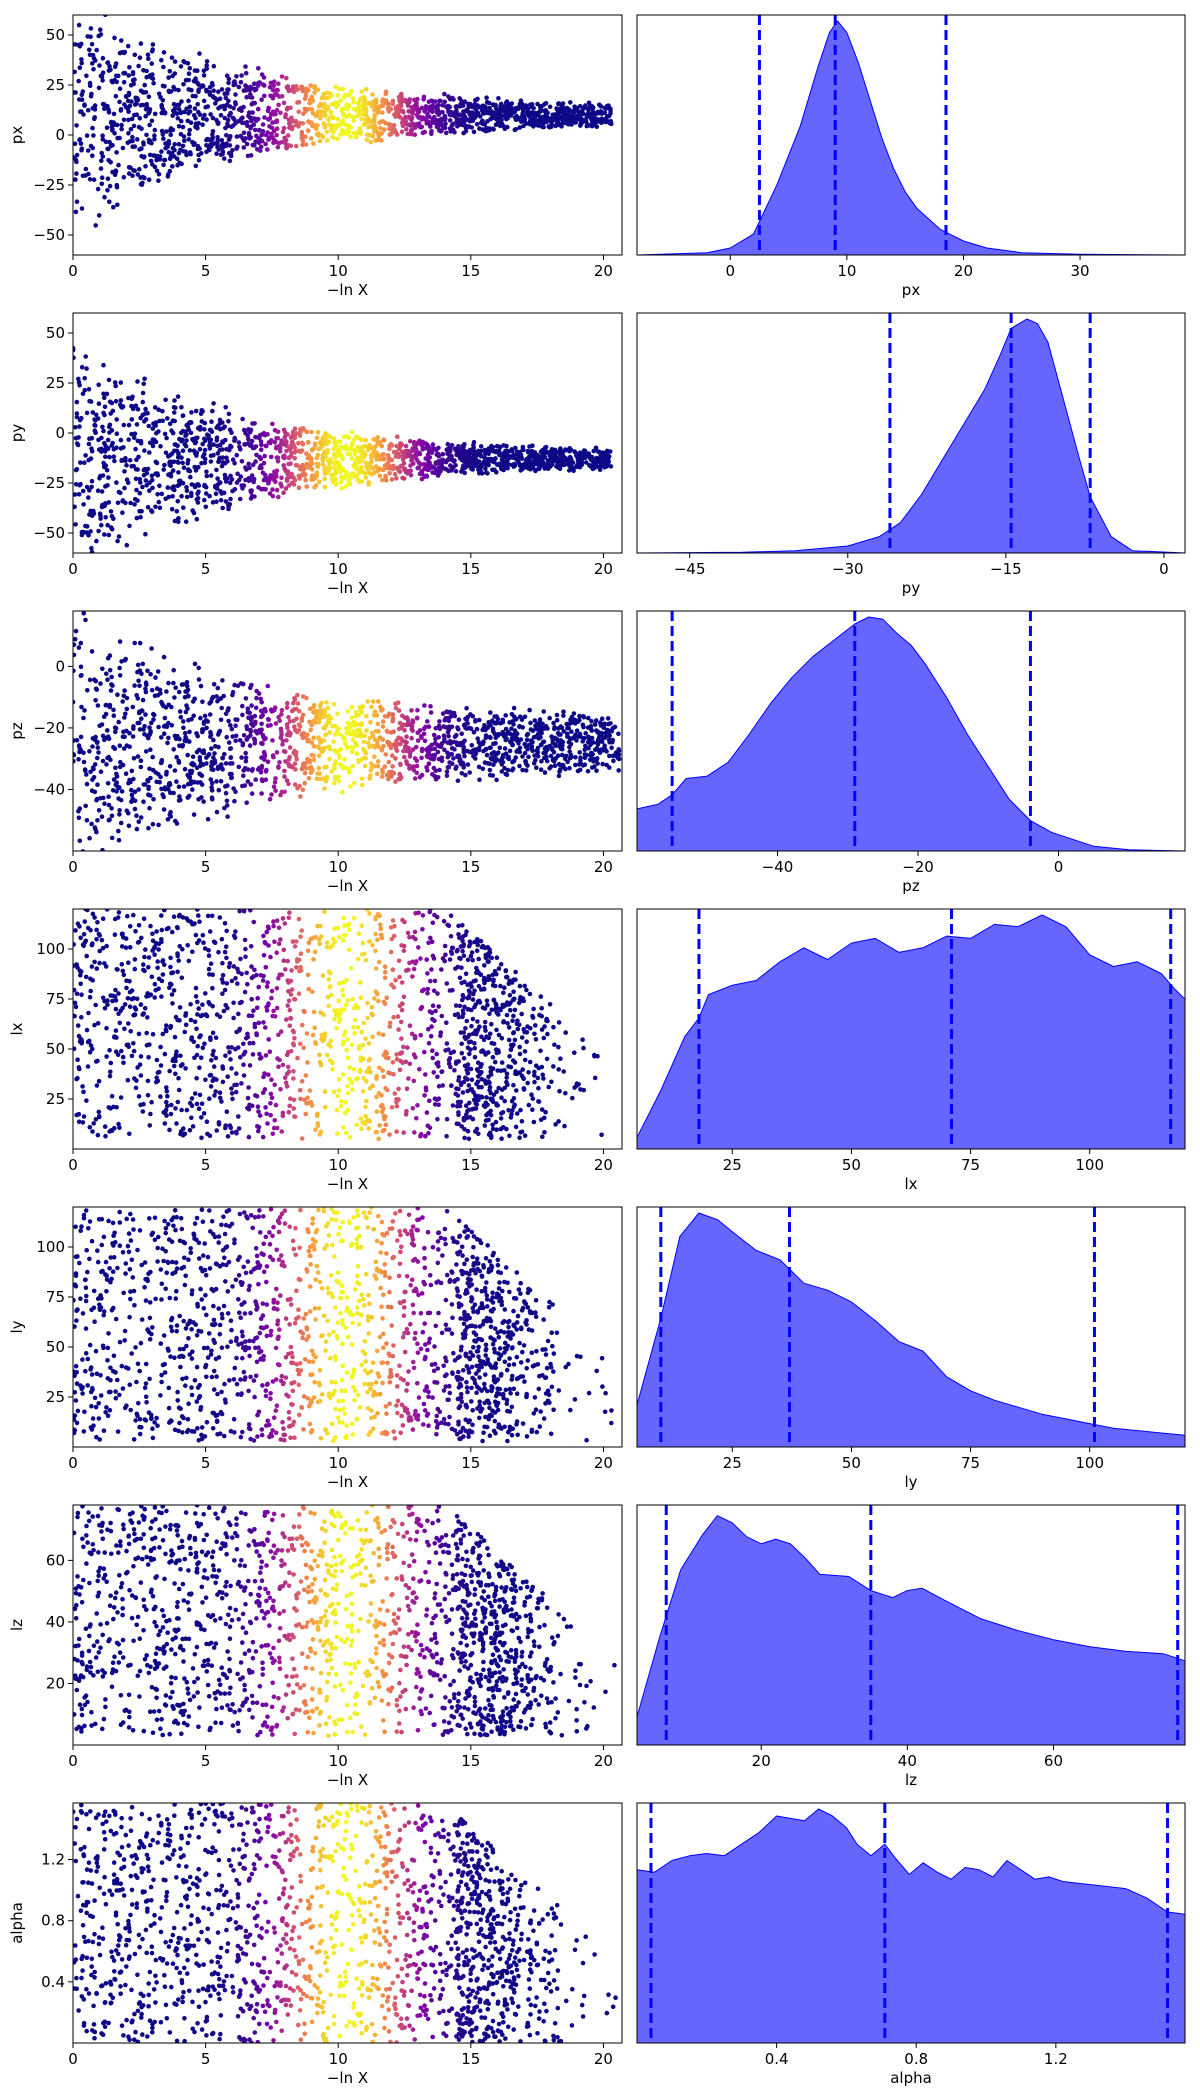 The width and height of the screenshot is (1200, 2100). I want to click on posterior-x-tick-label: 0, so click(731, 271).